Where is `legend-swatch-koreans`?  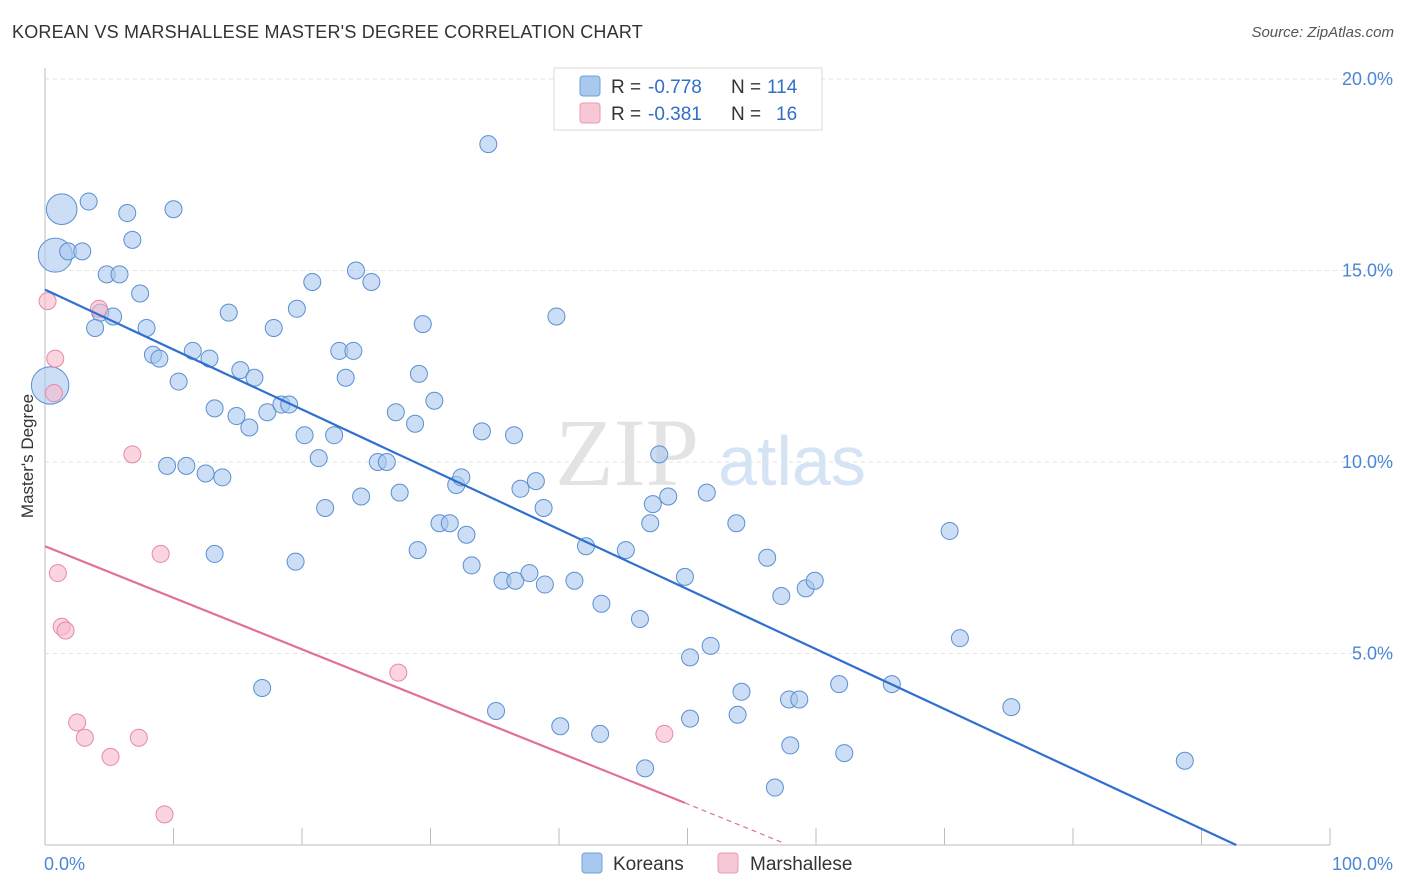
legend-swatch-koreans is located at coordinates (590, 86).